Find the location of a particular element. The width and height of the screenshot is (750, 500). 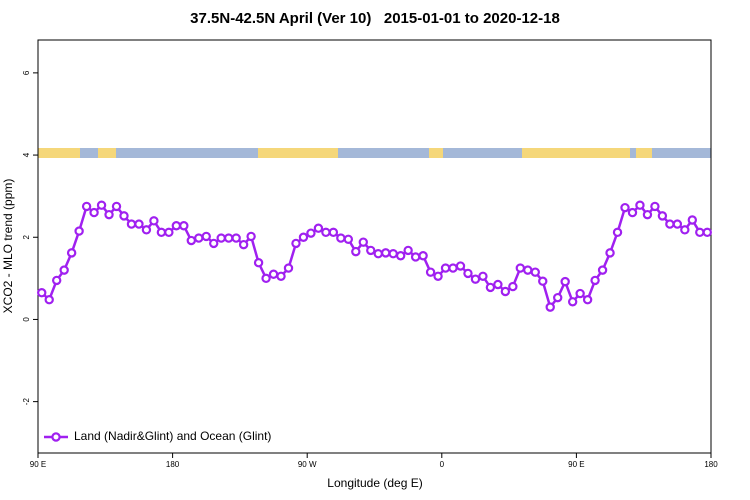

x-tick-label: 0 is located at coordinates (442, 464).